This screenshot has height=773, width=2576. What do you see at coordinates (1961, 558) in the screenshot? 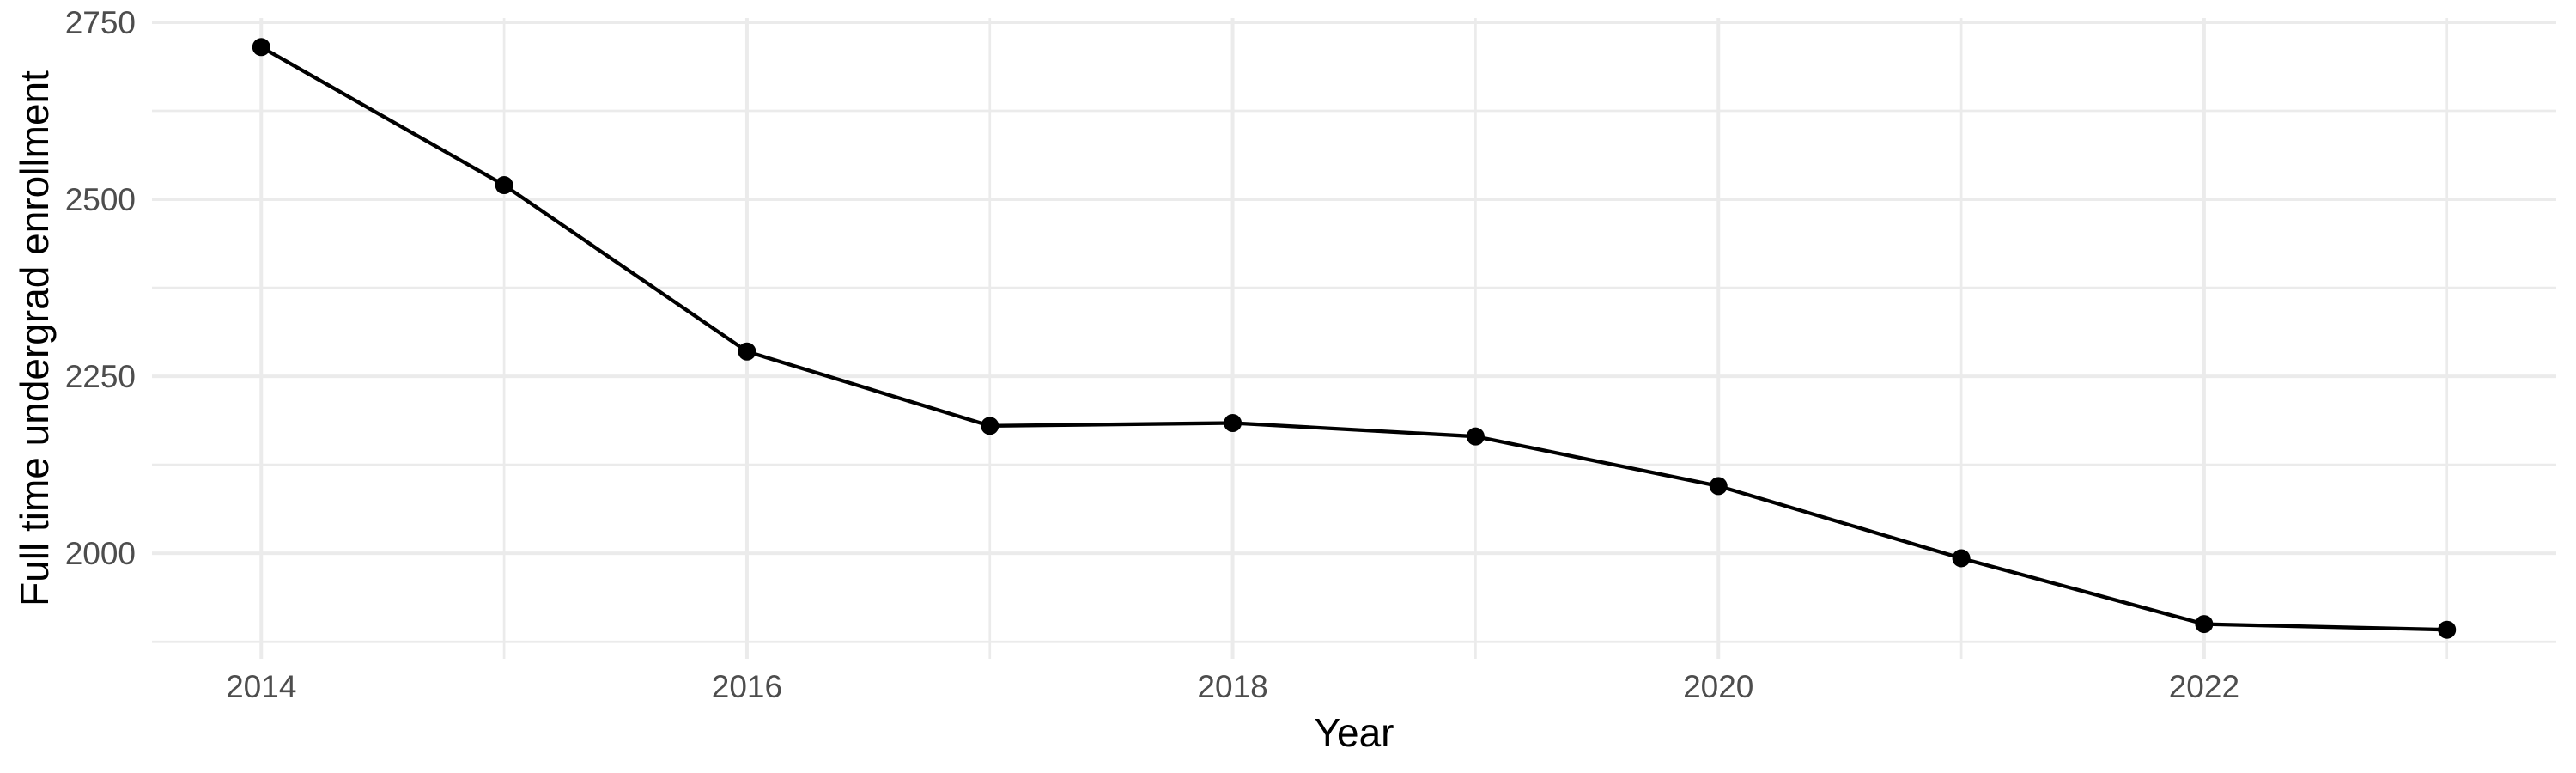
I see `data-point-2021` at bounding box center [1961, 558].